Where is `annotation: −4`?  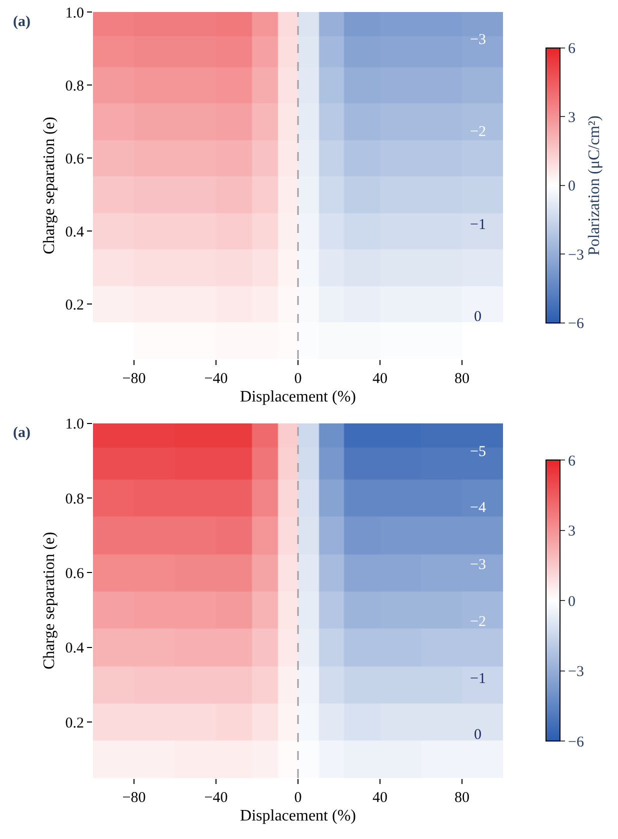
annotation: −4 is located at coordinates (478, 508).